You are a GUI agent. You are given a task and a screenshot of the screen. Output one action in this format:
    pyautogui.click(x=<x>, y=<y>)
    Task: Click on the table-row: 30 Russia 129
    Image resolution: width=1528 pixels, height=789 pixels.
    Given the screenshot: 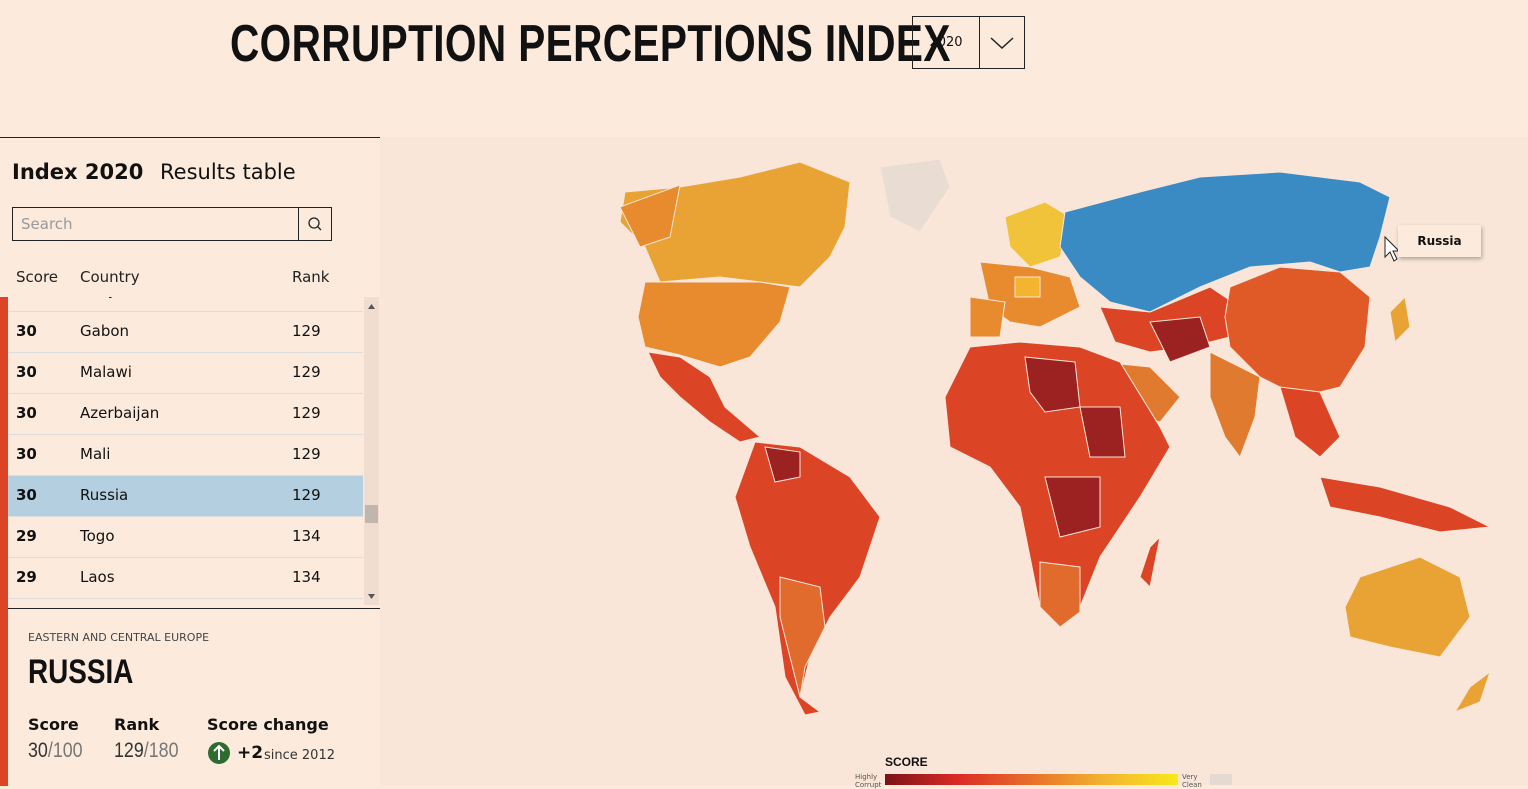 What is the action you would take?
    pyautogui.click(x=185, y=496)
    